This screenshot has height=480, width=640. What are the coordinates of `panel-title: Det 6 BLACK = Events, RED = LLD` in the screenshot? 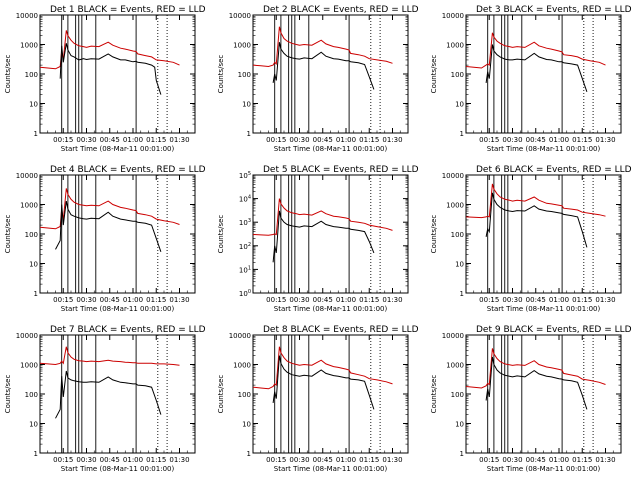 It's located at (554, 170).